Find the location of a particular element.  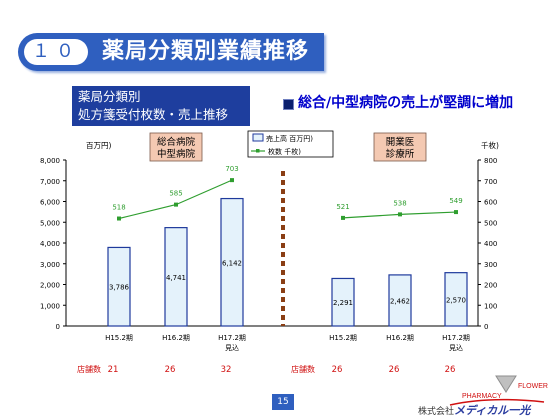

company-prefix: 株式会社 is located at coordinates (436, 412).